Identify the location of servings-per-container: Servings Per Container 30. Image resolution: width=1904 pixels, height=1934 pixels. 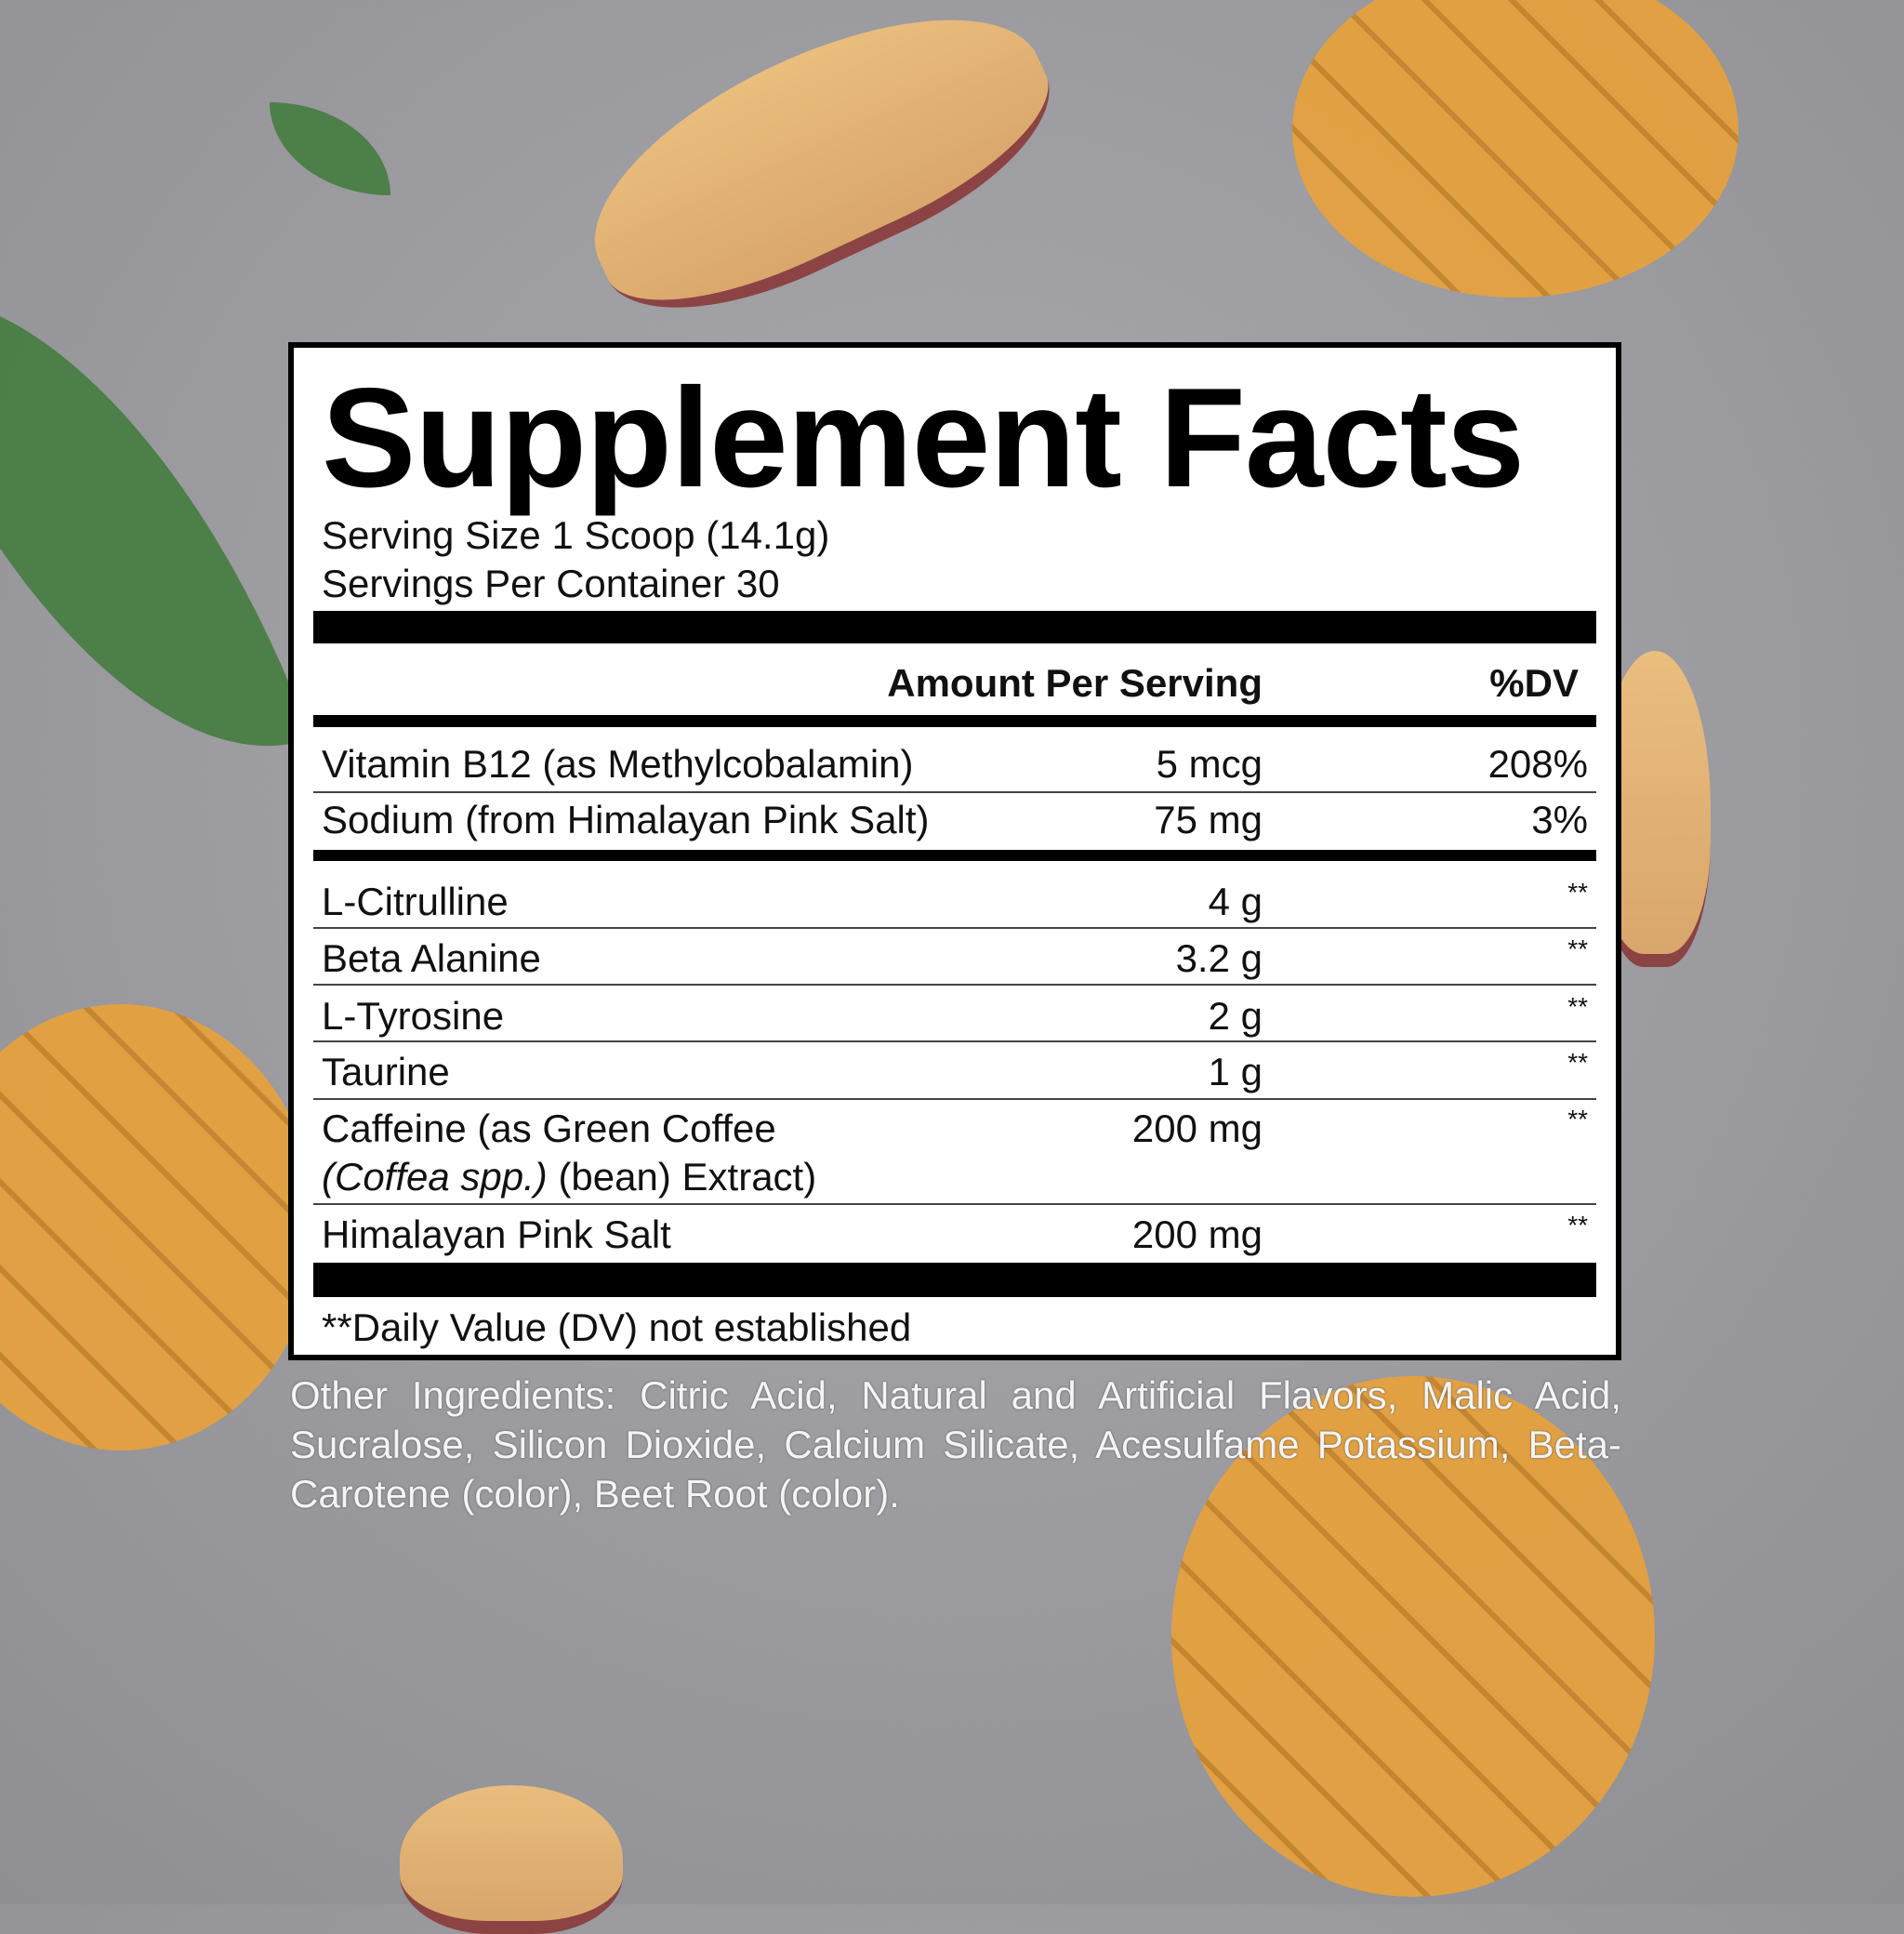
(551, 584).